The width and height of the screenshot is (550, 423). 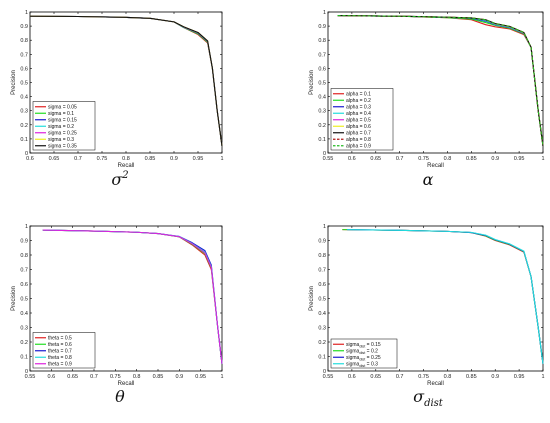 I want to click on legend-label: sigma = 0.2, so click(x=61, y=127).